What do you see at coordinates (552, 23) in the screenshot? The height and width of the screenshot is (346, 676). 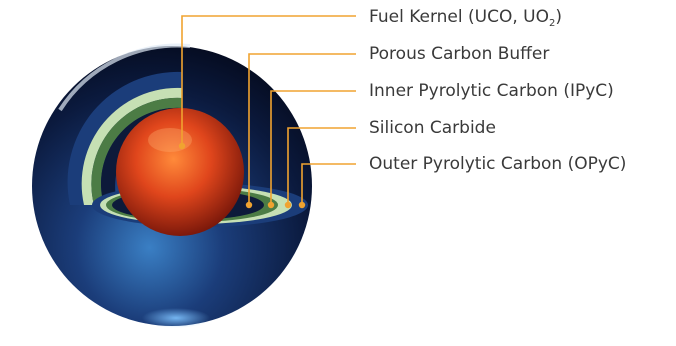 I see `label-fuel-kernel-subscript: 2` at bounding box center [552, 23].